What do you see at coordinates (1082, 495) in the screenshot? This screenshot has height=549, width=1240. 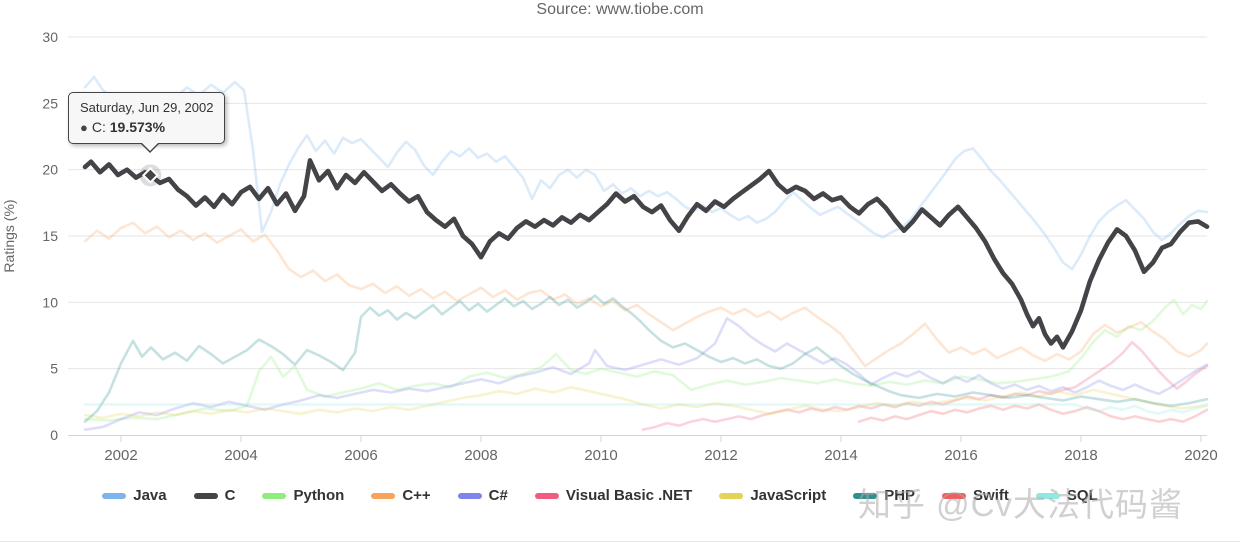 I see `legend-label-sql: SQL` at bounding box center [1082, 495].